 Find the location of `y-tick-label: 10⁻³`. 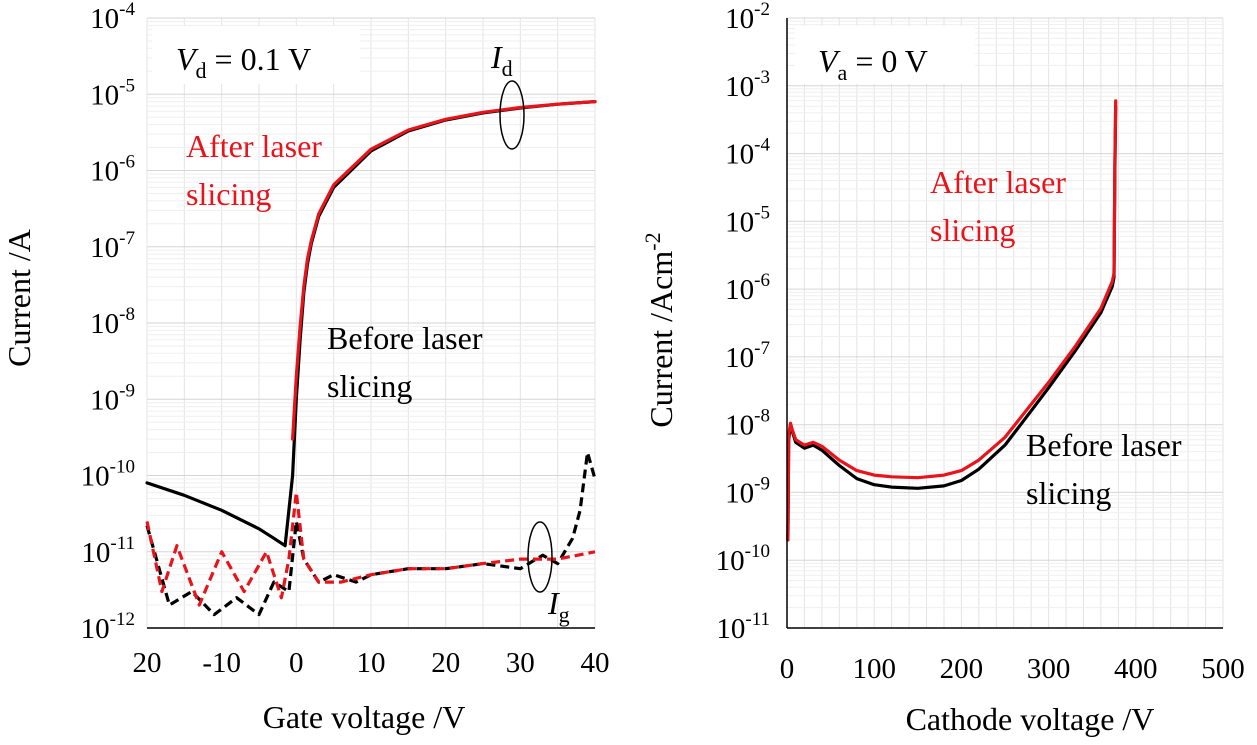

y-tick-label: 10⁻³ is located at coordinates (747, 85).